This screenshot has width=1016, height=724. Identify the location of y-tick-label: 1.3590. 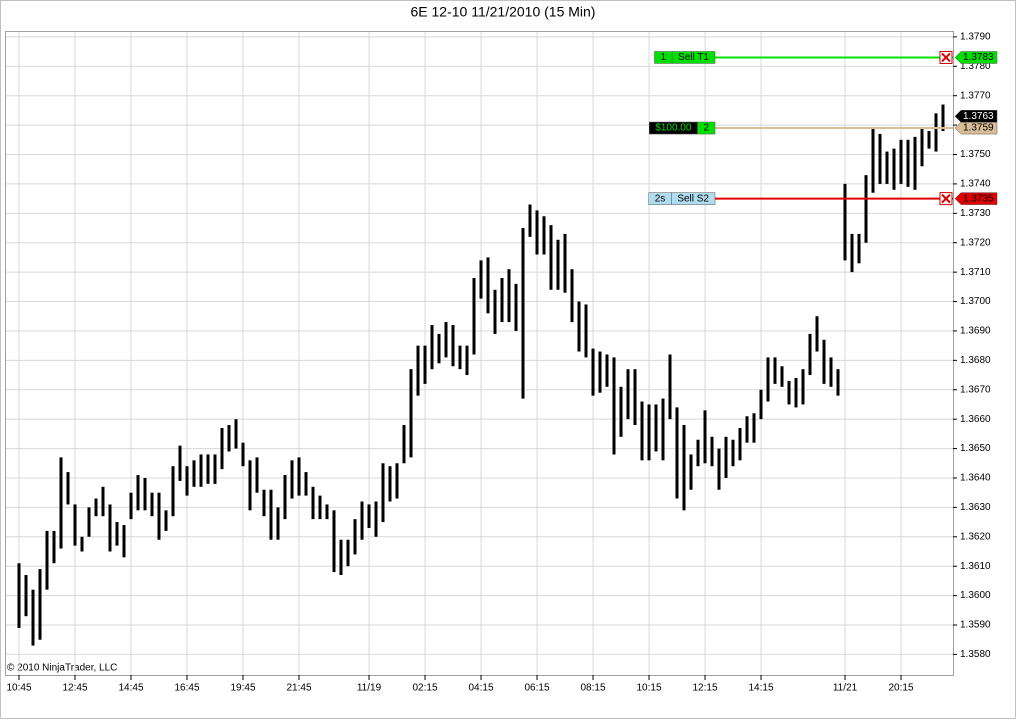
(975, 625).